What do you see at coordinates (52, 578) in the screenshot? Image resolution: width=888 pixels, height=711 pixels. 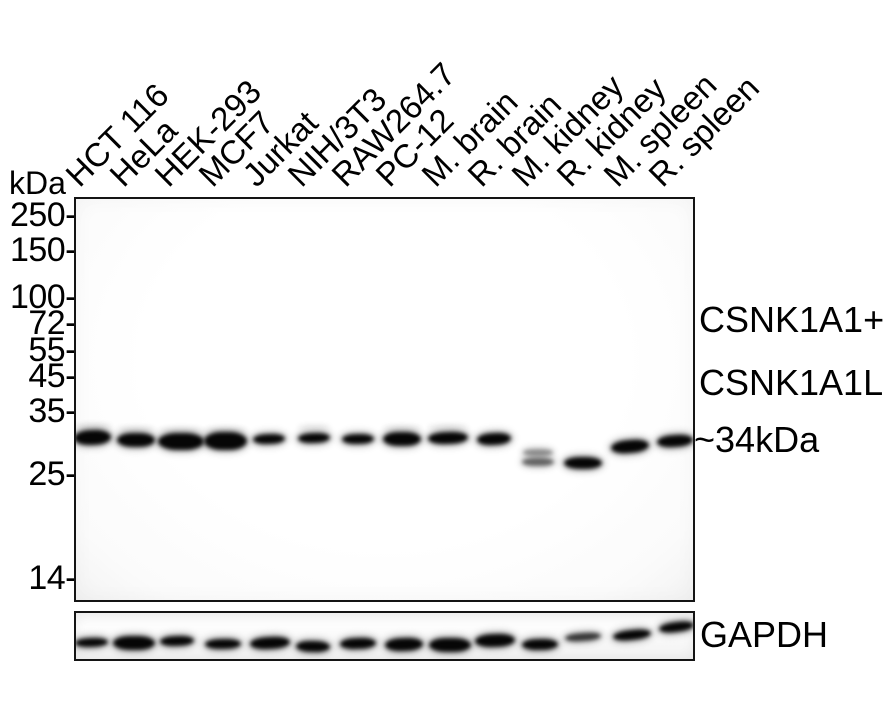 I see `mw-marker-14: 14-` at bounding box center [52, 578].